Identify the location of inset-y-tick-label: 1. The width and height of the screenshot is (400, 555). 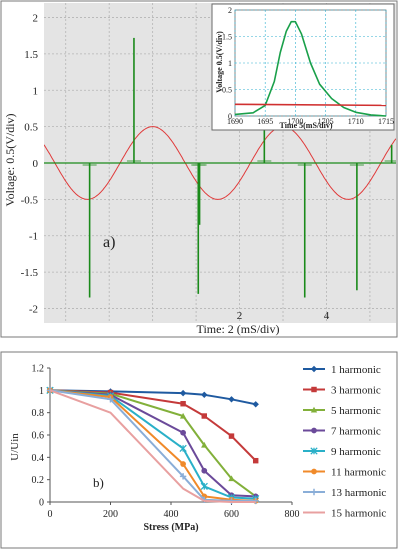
(230, 63).